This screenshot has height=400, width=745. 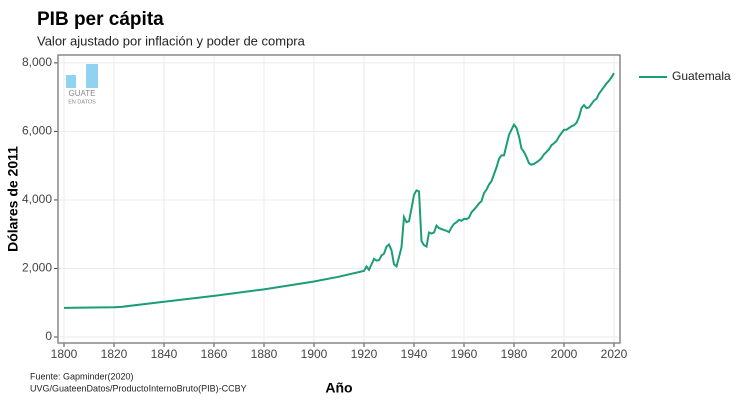 I want to click on x-tick-label: 1900, so click(x=314, y=354).